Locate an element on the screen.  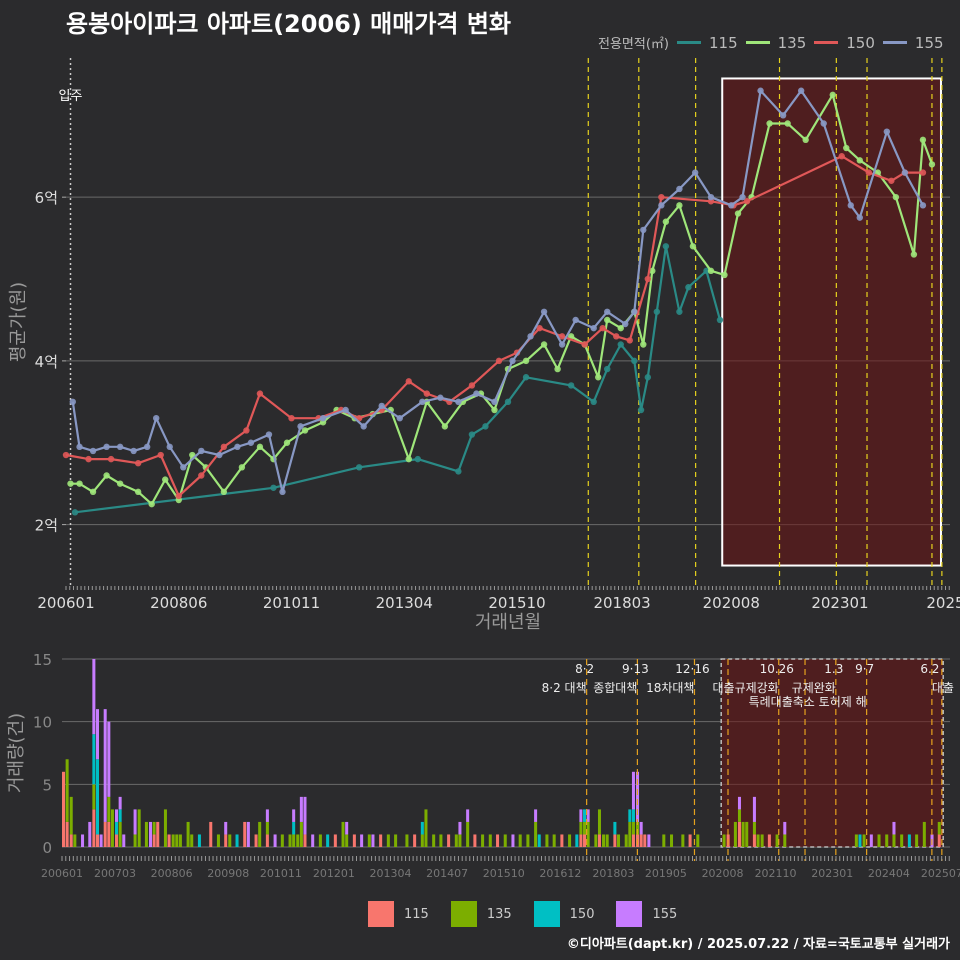
bar-legend-135: 135 is located at coordinates (481, 914).